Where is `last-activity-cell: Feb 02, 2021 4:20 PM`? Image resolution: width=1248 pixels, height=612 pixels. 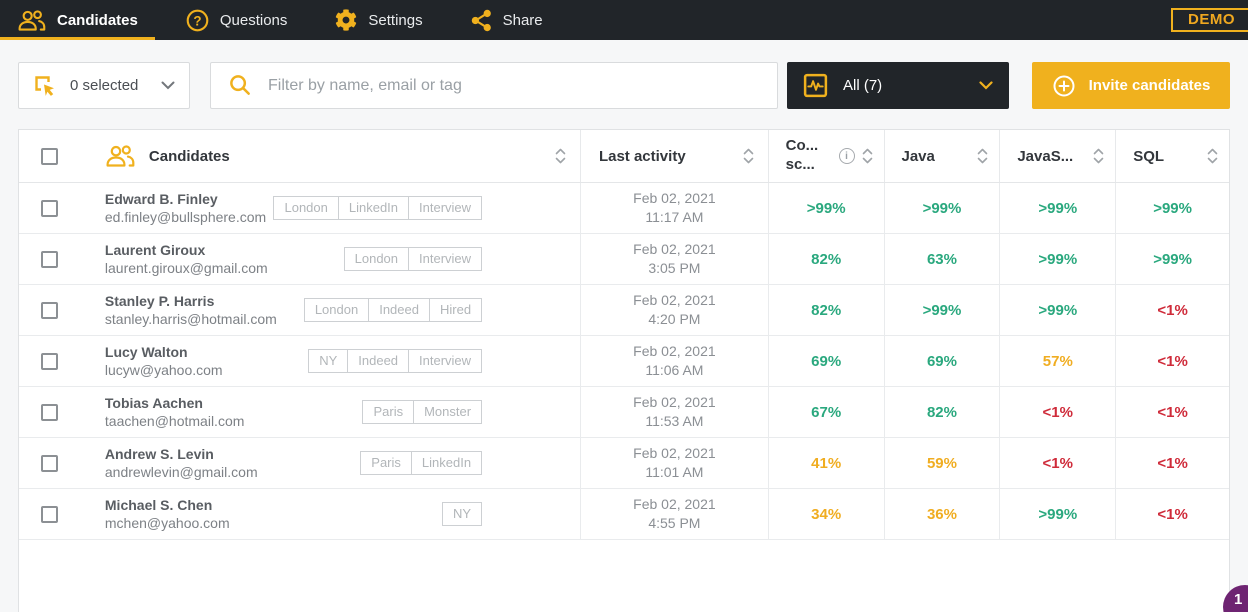
last-activity-cell: Feb 02, 2021 4:20 PM is located at coordinates (674, 310).